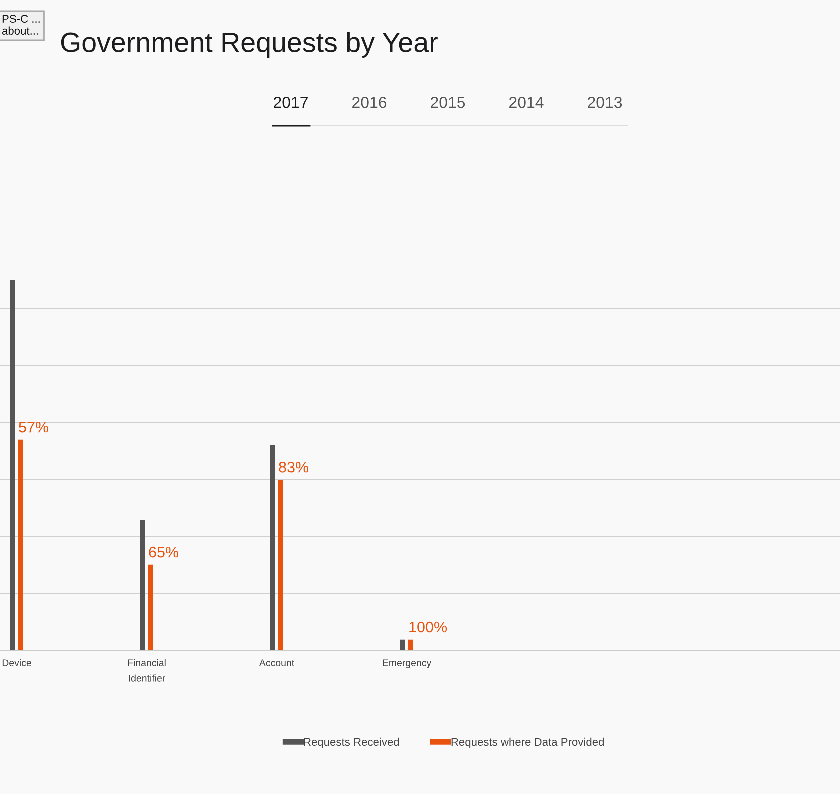  What do you see at coordinates (249, 45) in the screenshot?
I see `chart-title: Government Requests by Year` at bounding box center [249, 45].